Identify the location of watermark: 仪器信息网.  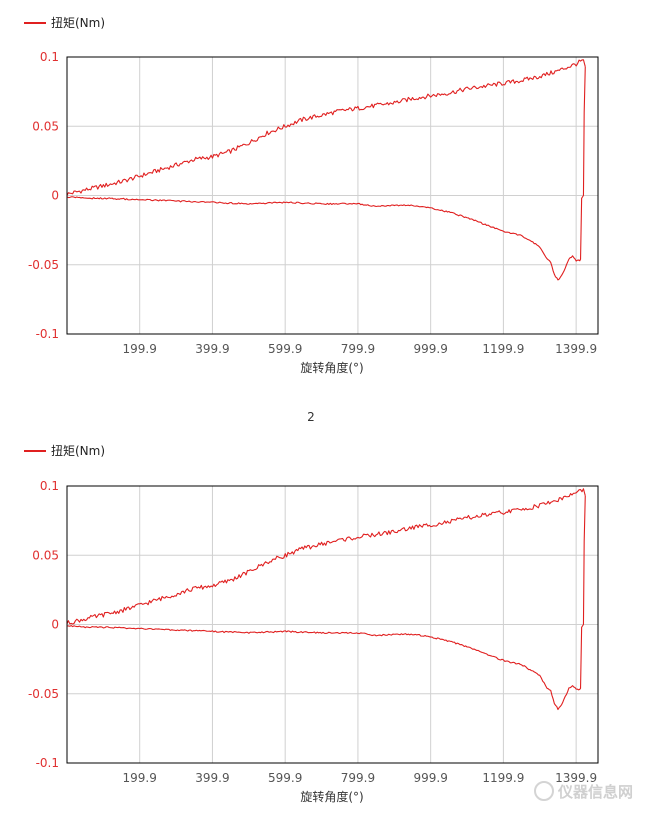
(583, 791).